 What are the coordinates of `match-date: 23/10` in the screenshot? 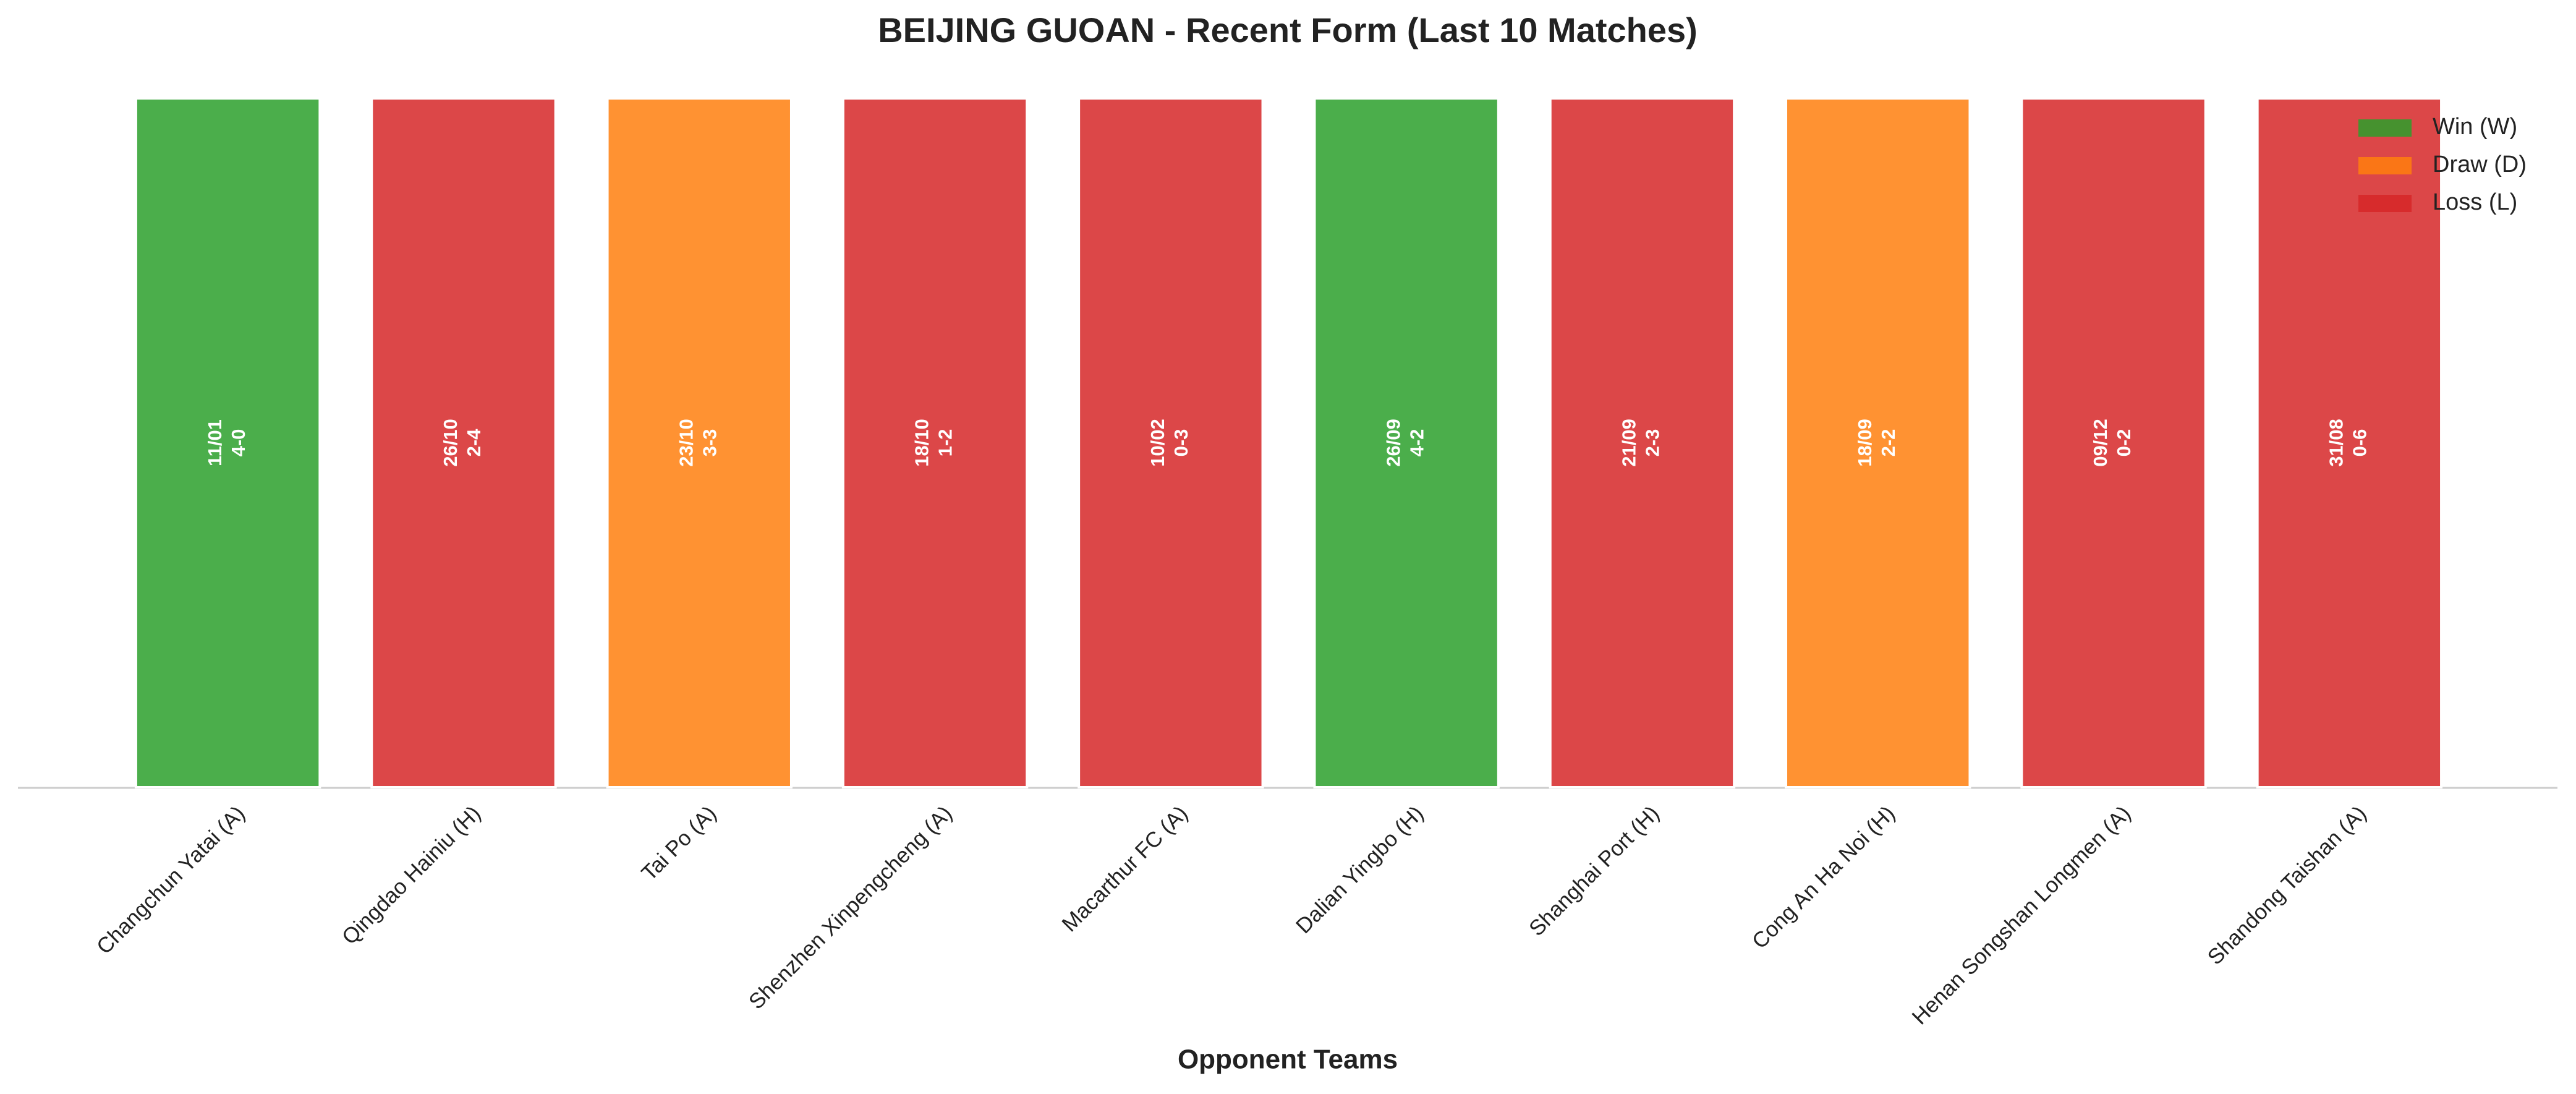 It's located at (686, 443).